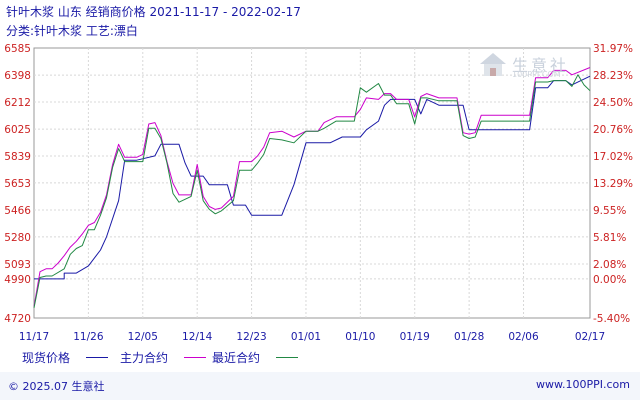 This screenshot has height=400, width=640. What do you see at coordinates (613, 184) in the screenshot?
I see `y-tick-right: 13.29%` at bounding box center [613, 184].